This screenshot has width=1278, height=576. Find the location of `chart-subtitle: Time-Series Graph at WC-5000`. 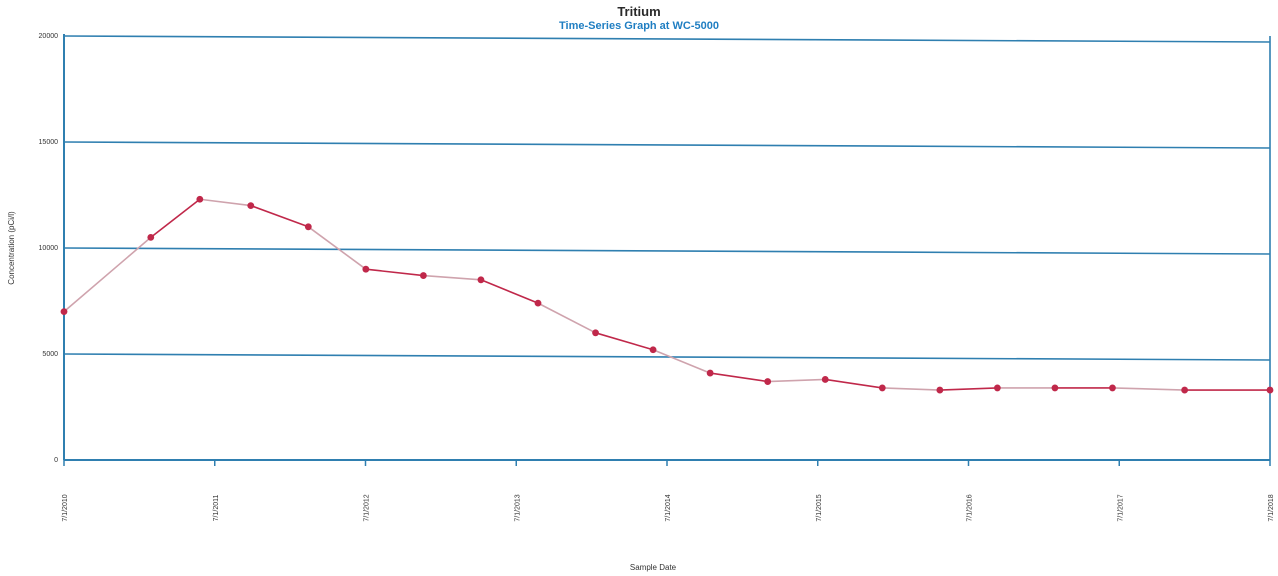

chart-subtitle: Time-Series Graph at WC-5000 is located at coordinates (639, 26).